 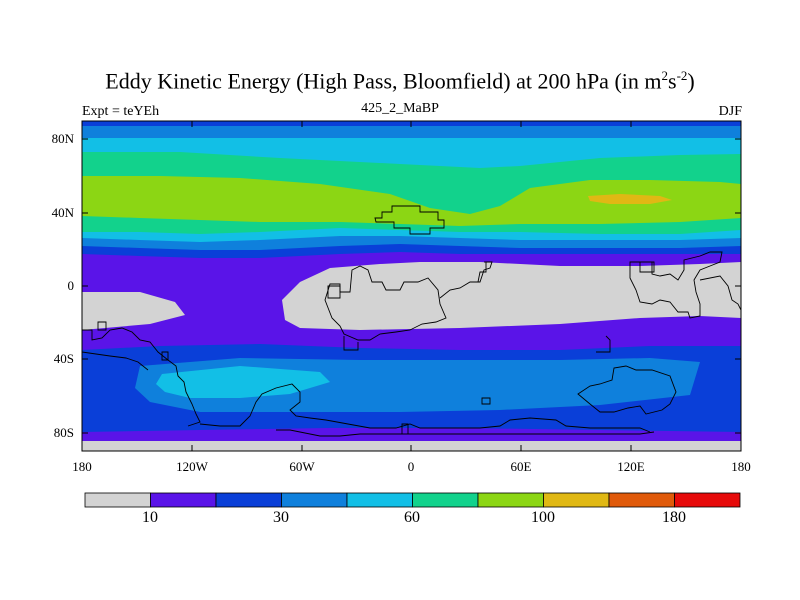 I want to click on lon-label-120e: 120E, so click(x=631, y=466).